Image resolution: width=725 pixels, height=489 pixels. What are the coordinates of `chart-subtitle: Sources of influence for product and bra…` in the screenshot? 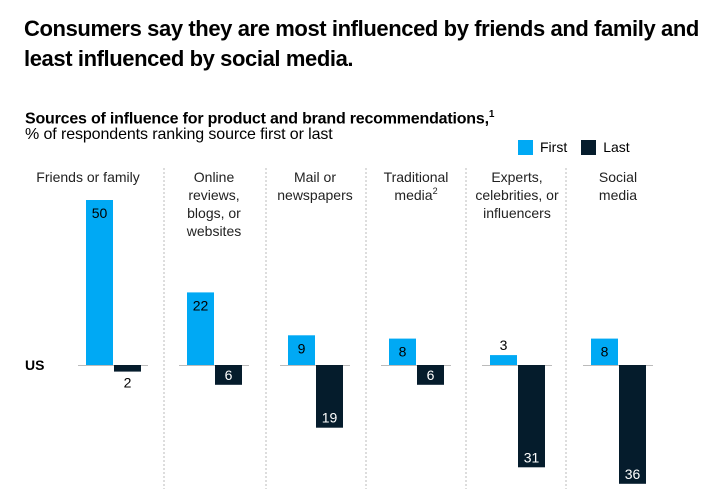 It's located at (259, 117).